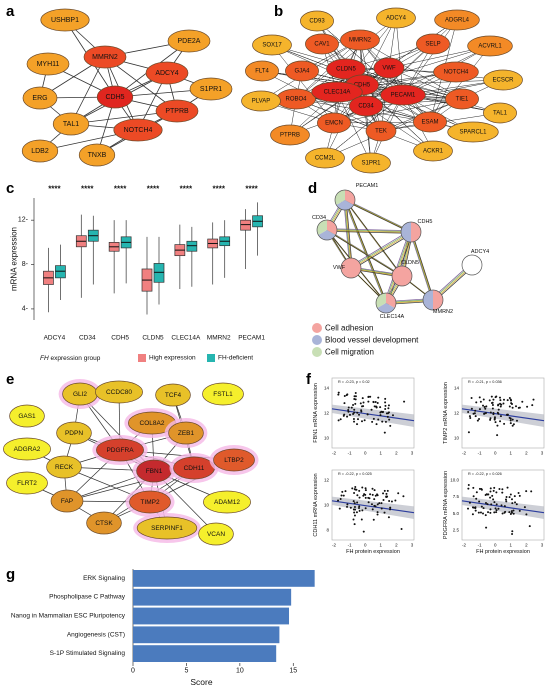 The height and width of the screenshot is (686, 550). I want to click on bar-category-label: ERK Signaling, so click(104, 578).